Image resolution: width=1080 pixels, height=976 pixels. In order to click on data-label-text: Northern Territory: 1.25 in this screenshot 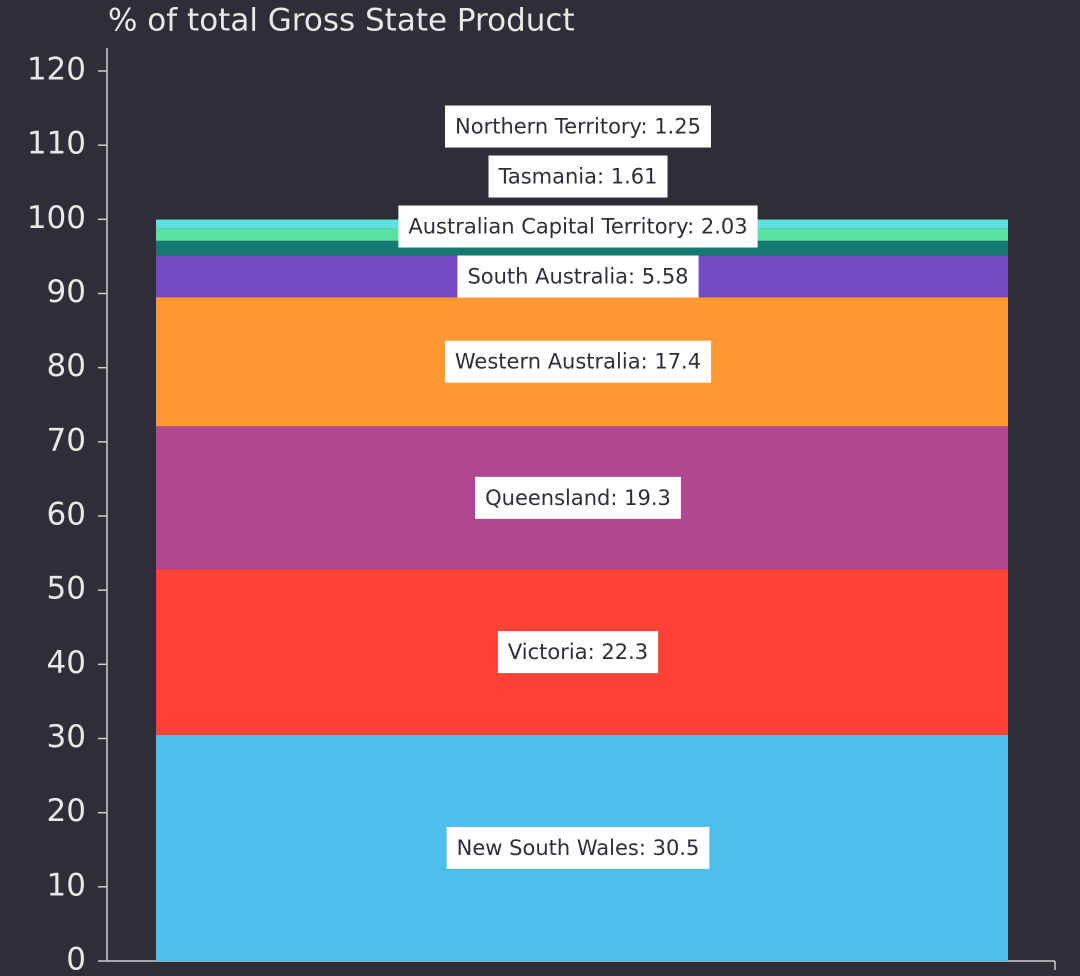, I will do `click(578, 127)`.